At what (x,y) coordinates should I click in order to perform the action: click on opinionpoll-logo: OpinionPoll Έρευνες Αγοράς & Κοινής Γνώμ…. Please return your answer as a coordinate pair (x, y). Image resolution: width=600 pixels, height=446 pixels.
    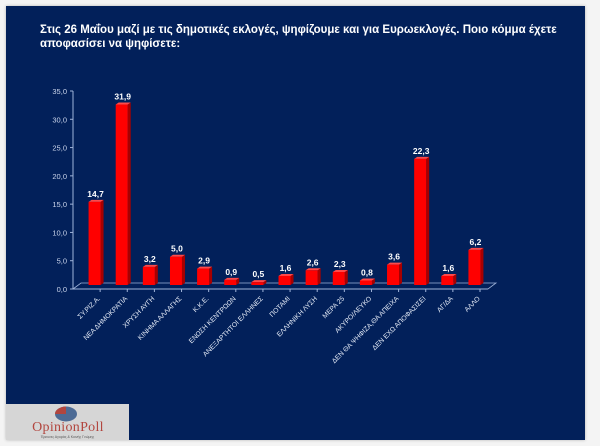
    Looking at the image, I should click on (67, 422).